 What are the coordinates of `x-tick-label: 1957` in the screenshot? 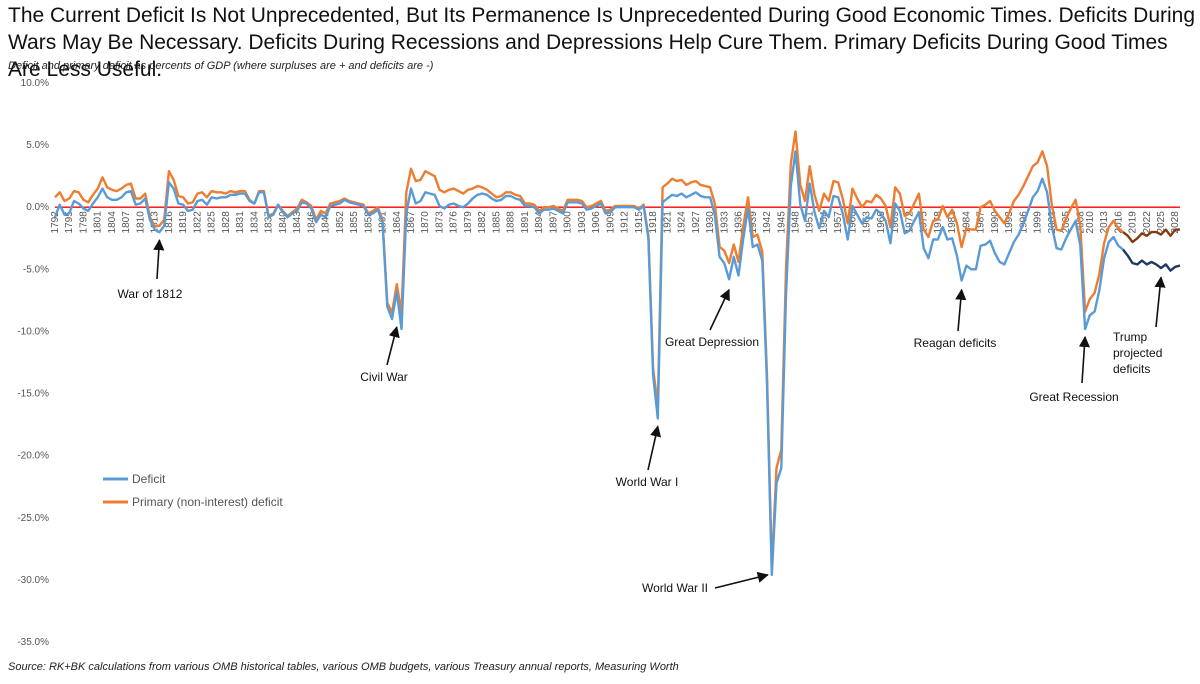 It's located at (838, 222).